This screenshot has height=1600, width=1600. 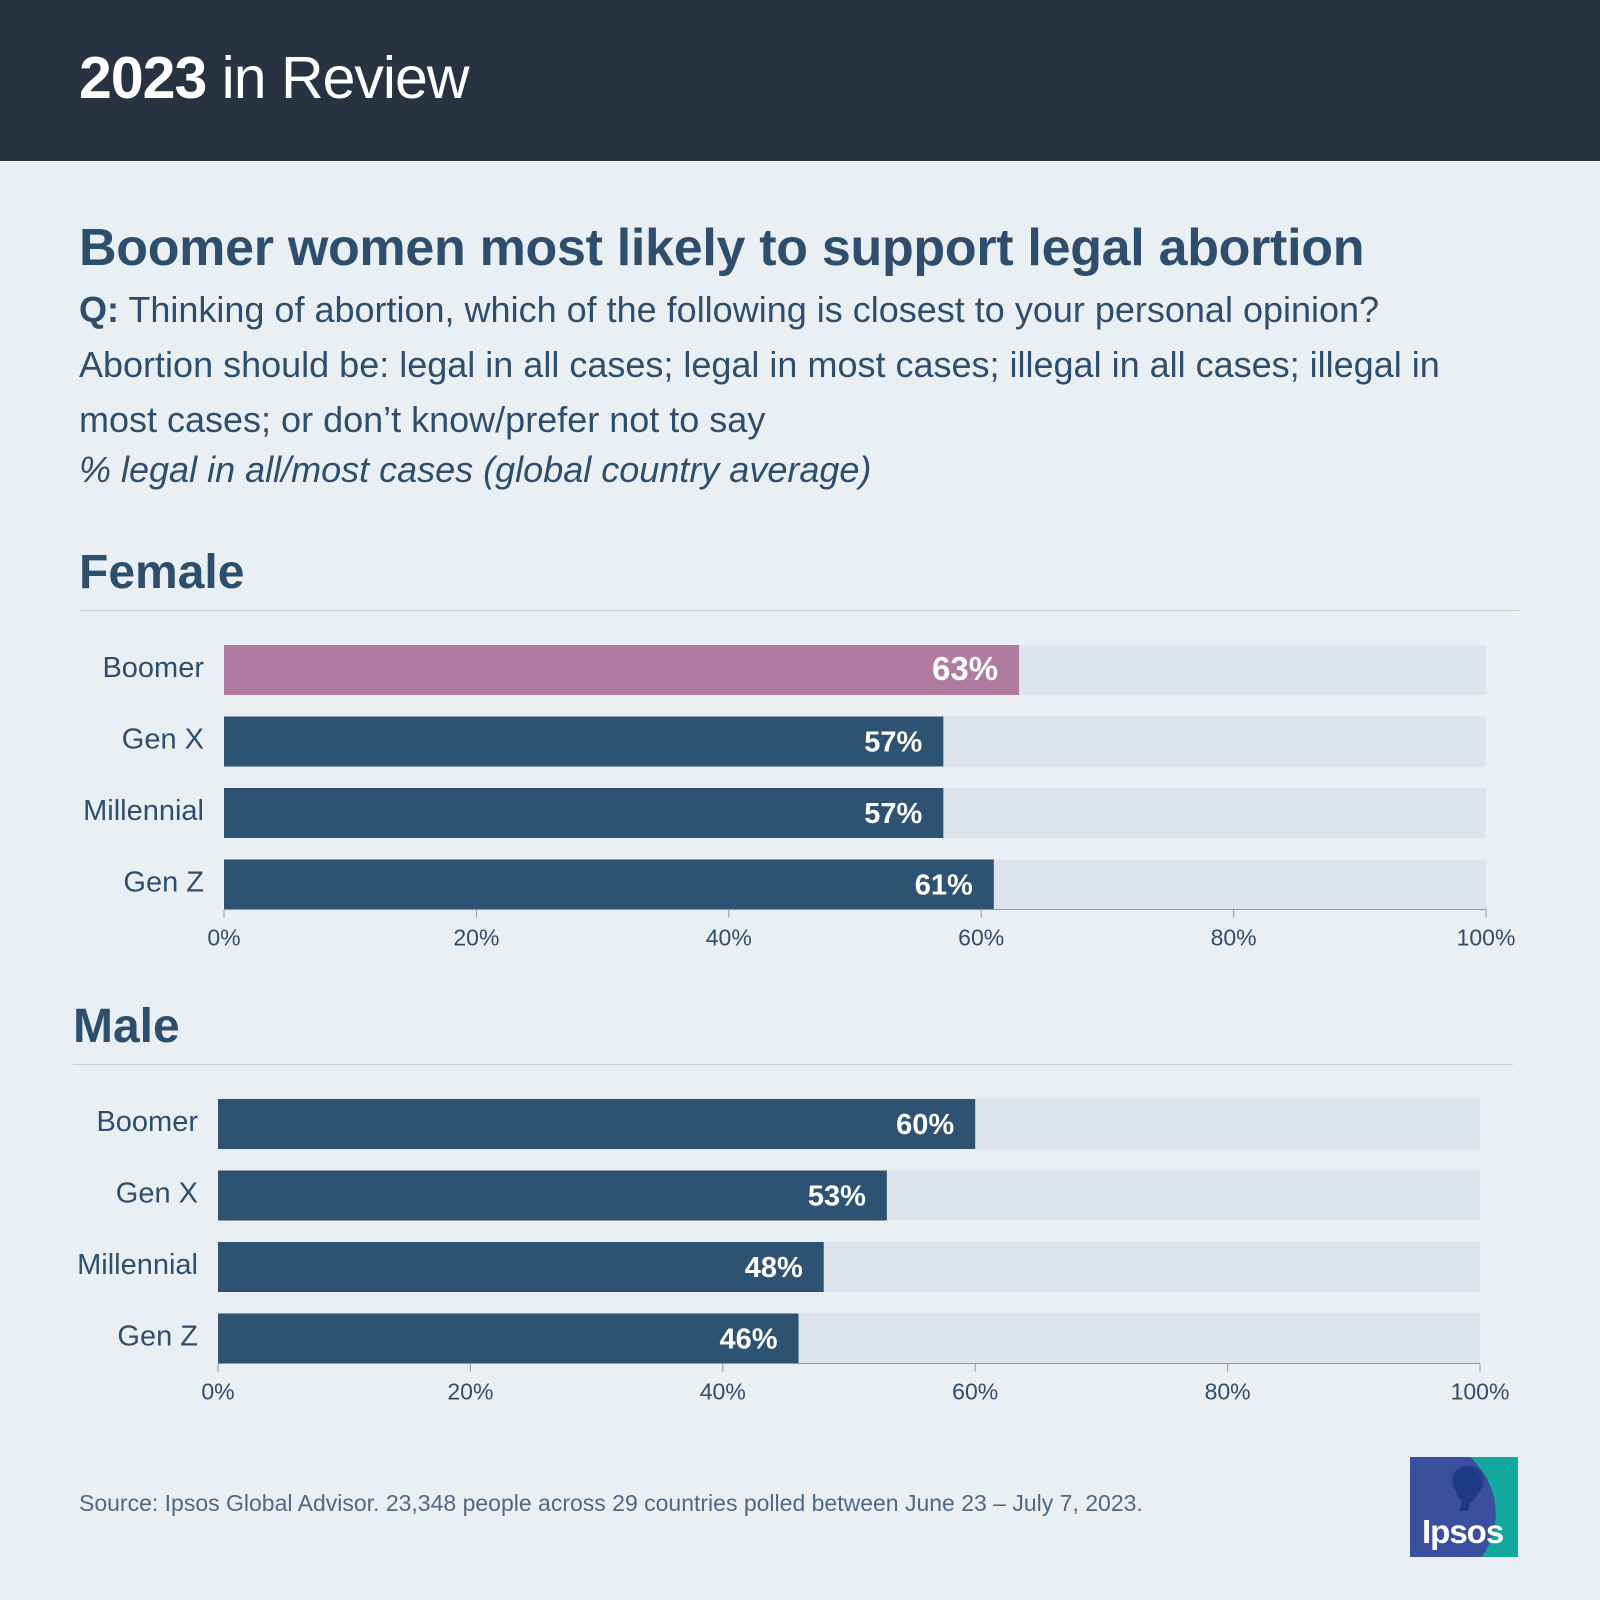 What do you see at coordinates (143, 78) in the screenshot?
I see `title-year: 2023` at bounding box center [143, 78].